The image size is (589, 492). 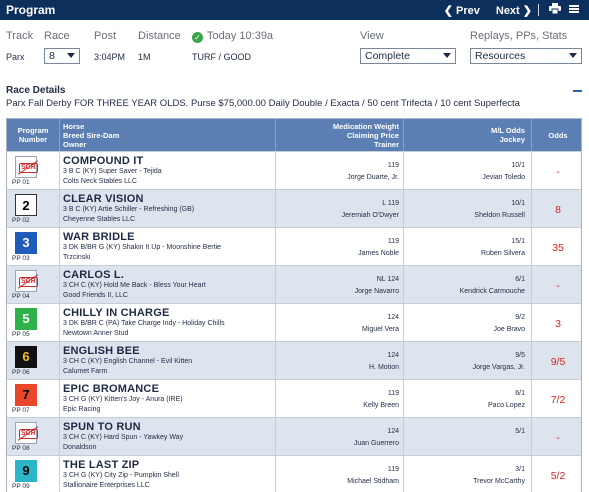 I want to click on distance-label: Distance, so click(x=159, y=36).